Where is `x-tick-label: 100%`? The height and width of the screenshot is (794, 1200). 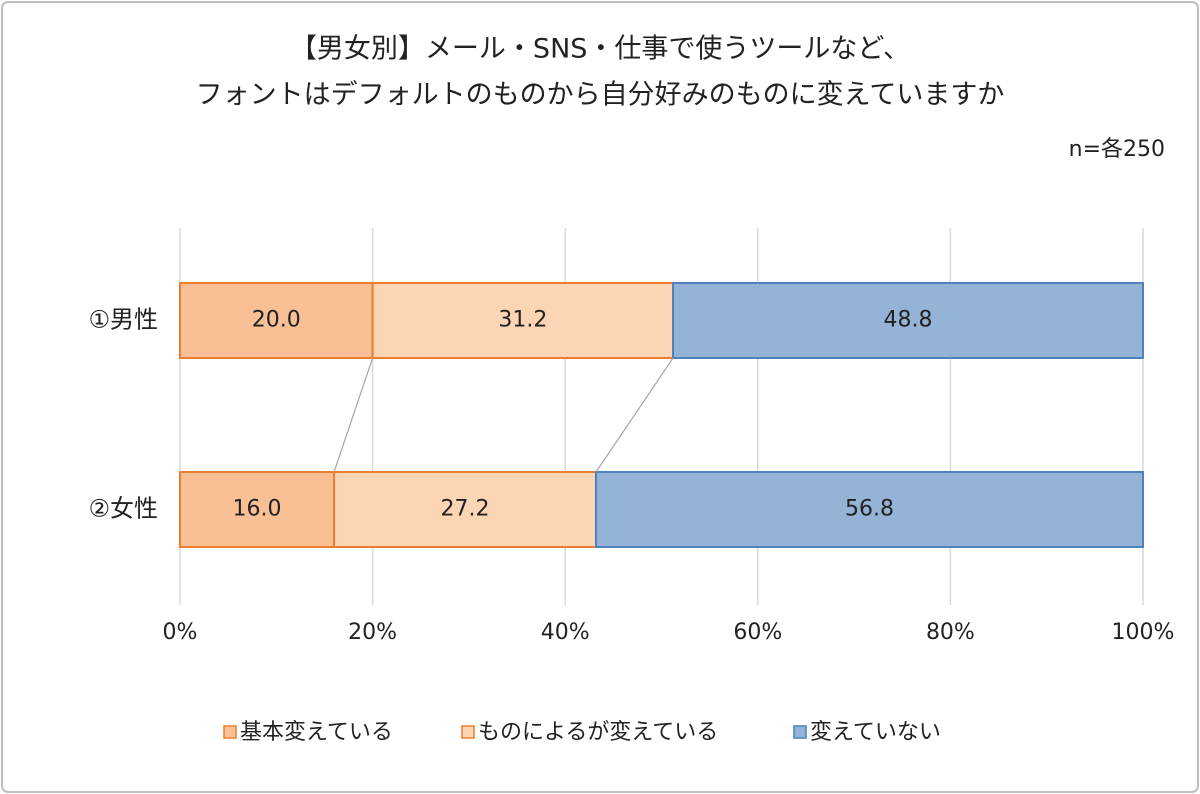 x-tick-label: 100% is located at coordinates (1143, 632).